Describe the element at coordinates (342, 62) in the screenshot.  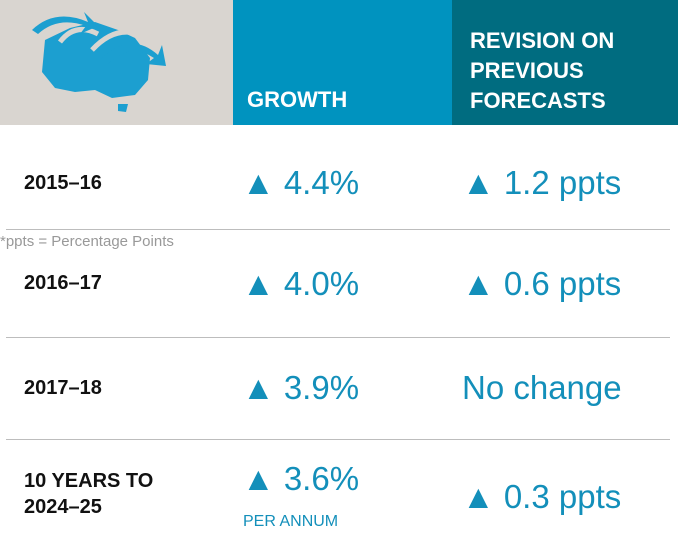
I see `growth-header: GROWTH` at that location.